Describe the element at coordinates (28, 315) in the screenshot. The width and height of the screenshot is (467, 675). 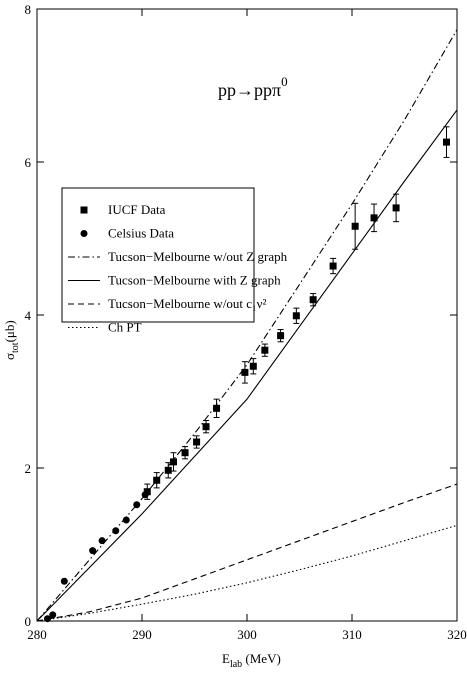
I see `y-tick-label: 4` at that location.